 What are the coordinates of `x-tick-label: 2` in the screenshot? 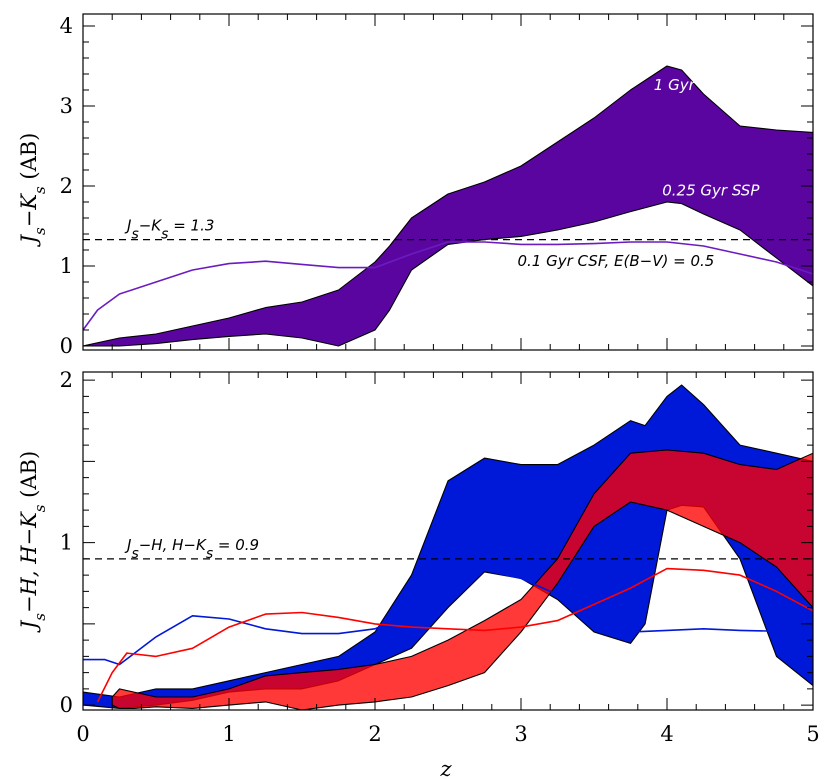 It's located at (374, 734).